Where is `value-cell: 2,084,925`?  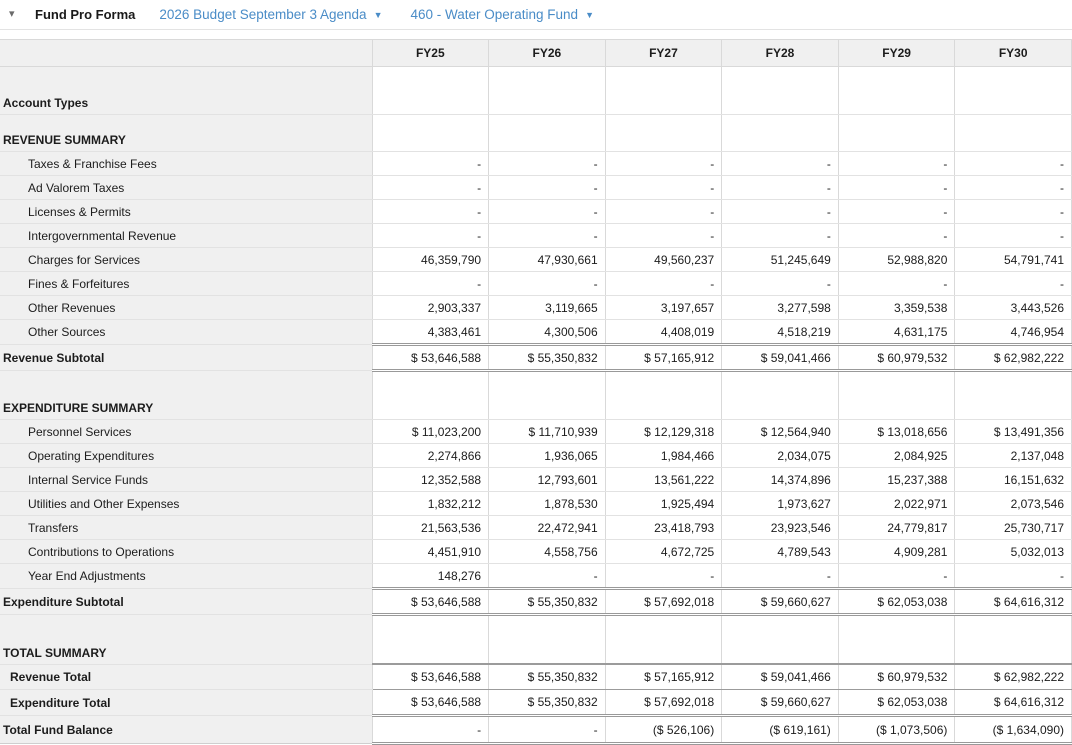
value-cell: 2,084,925 is located at coordinates (896, 455).